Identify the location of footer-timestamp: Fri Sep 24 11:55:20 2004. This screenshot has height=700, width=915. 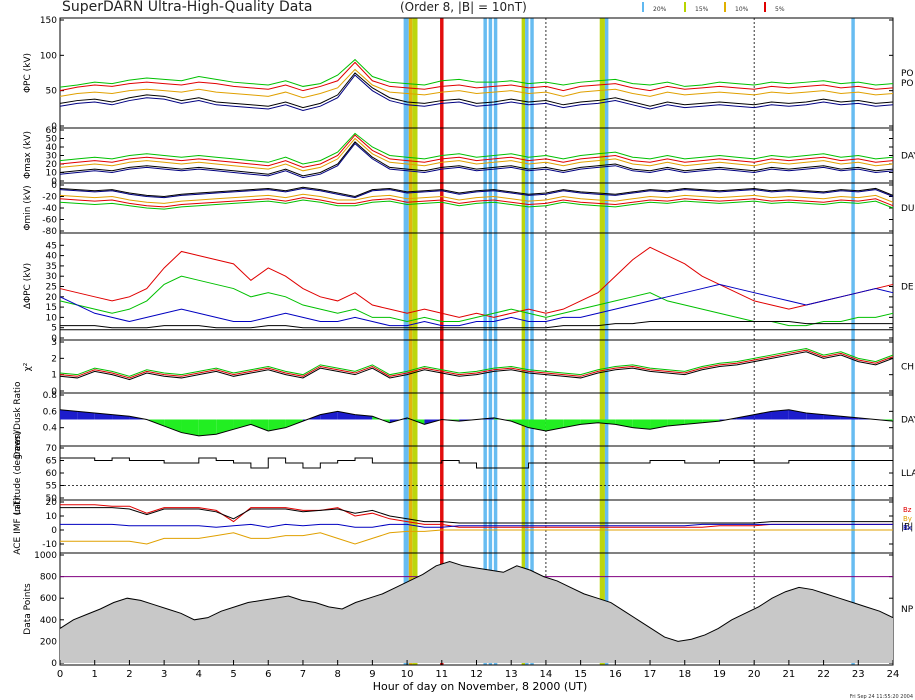
(881, 697).